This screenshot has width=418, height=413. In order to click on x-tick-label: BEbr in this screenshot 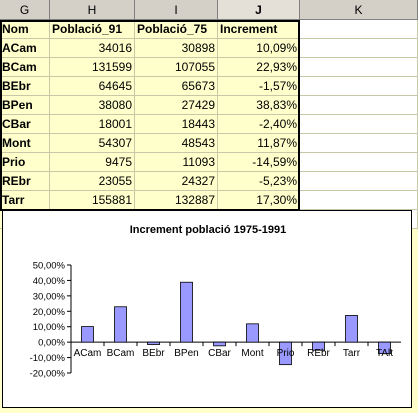, I will do `click(153, 353)`.